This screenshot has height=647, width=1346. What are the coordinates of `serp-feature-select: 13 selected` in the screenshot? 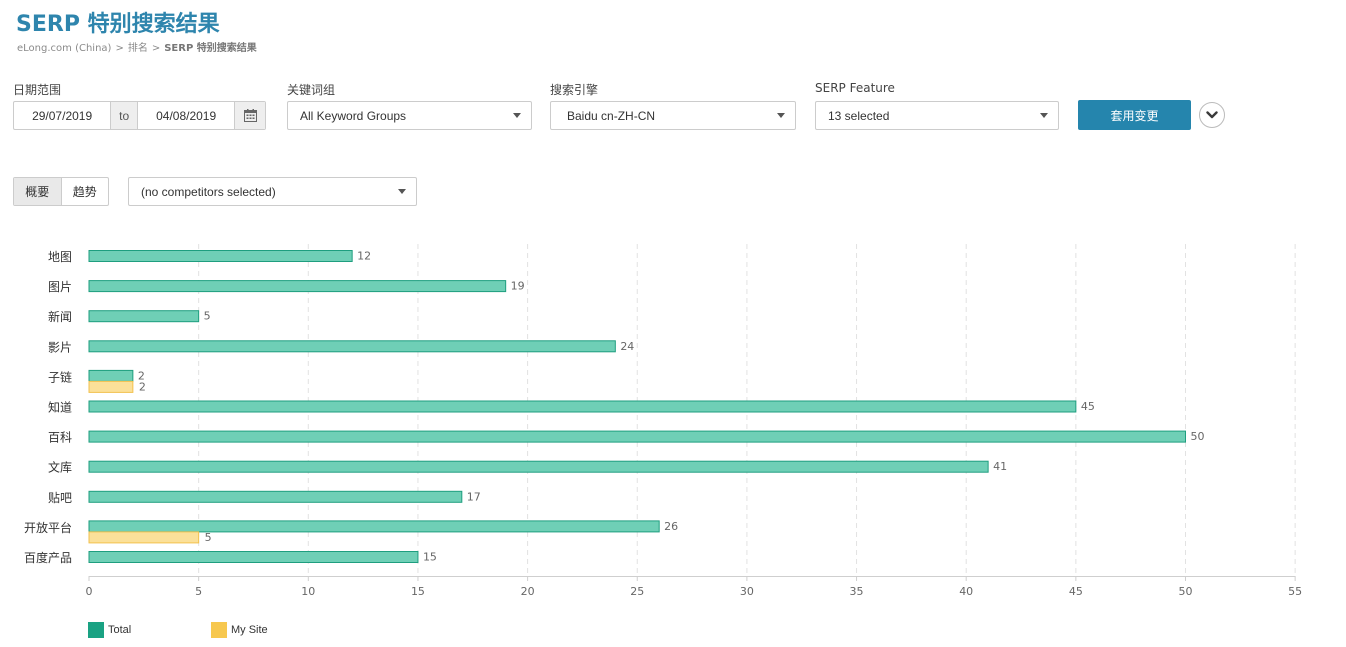 It's located at (937, 115).